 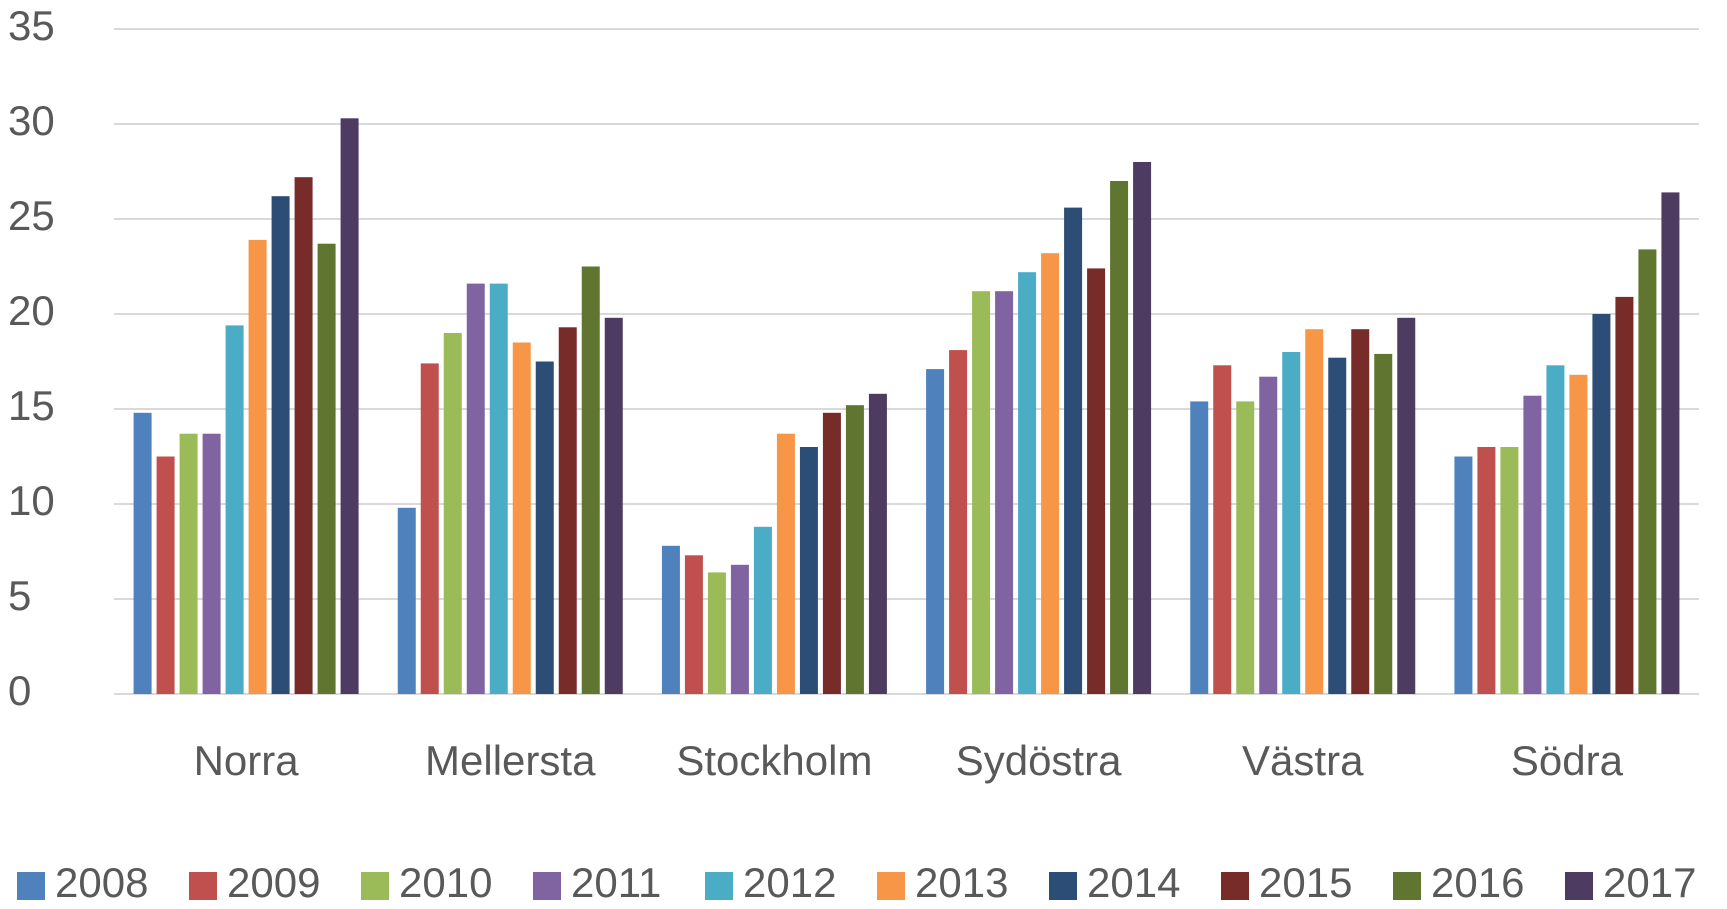 I want to click on x-tick-label: Västra, so click(x=1303, y=760).